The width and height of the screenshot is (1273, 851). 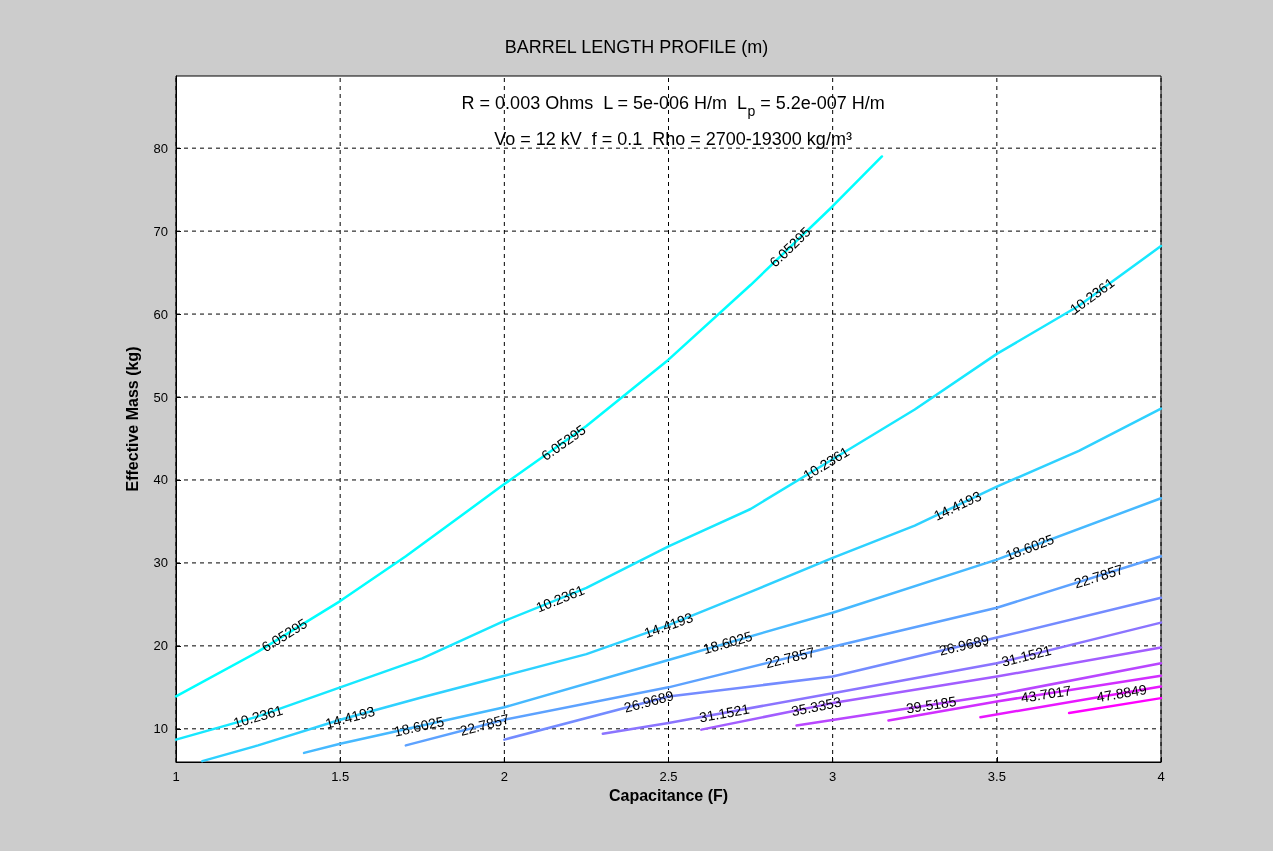 What do you see at coordinates (160, 480) in the screenshot?
I see `y-tick-label: 40` at bounding box center [160, 480].